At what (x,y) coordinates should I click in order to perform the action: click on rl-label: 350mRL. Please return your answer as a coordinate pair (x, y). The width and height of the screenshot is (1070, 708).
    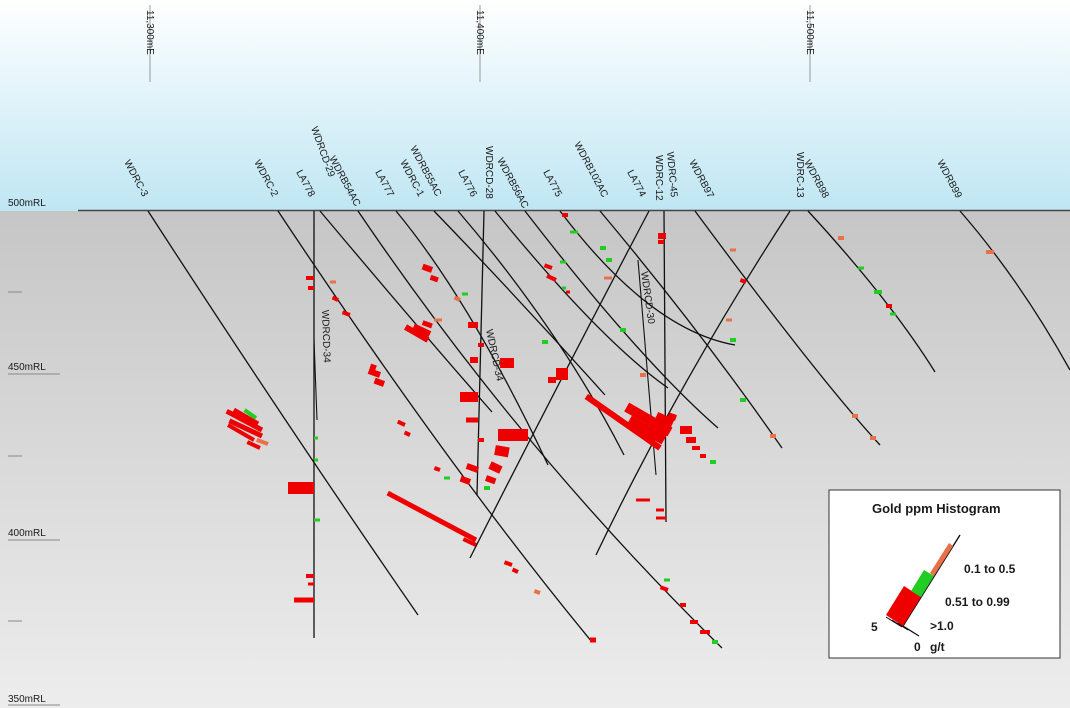
    Looking at the image, I should click on (27, 699).